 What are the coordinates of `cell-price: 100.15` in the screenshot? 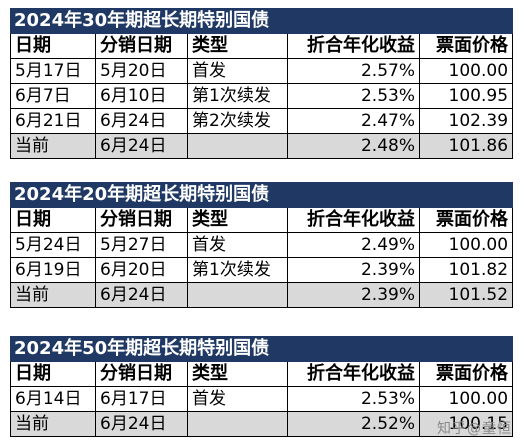 It's located at (466, 424).